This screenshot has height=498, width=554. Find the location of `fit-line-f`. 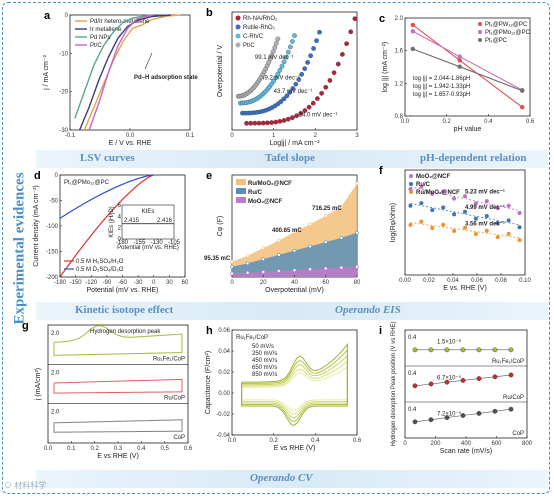

fit-line-f is located at coordinates (465, 214).